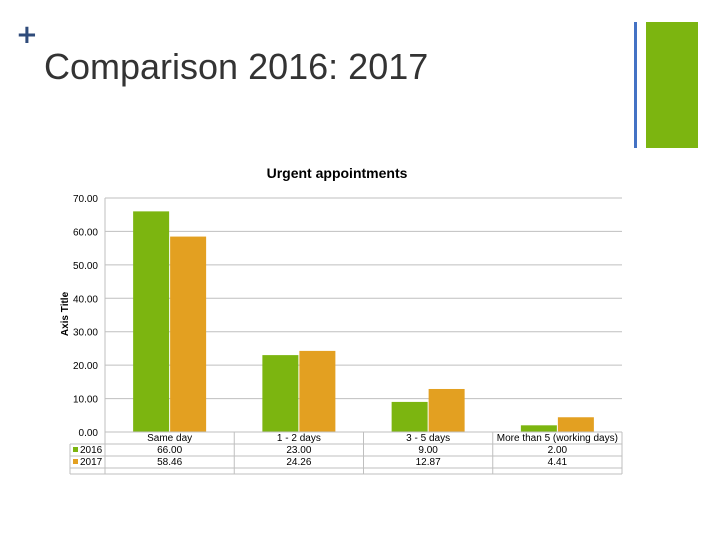 This screenshot has height=540, width=720. Describe the element at coordinates (169, 438) in the screenshot. I see `category-label: Same day` at that location.